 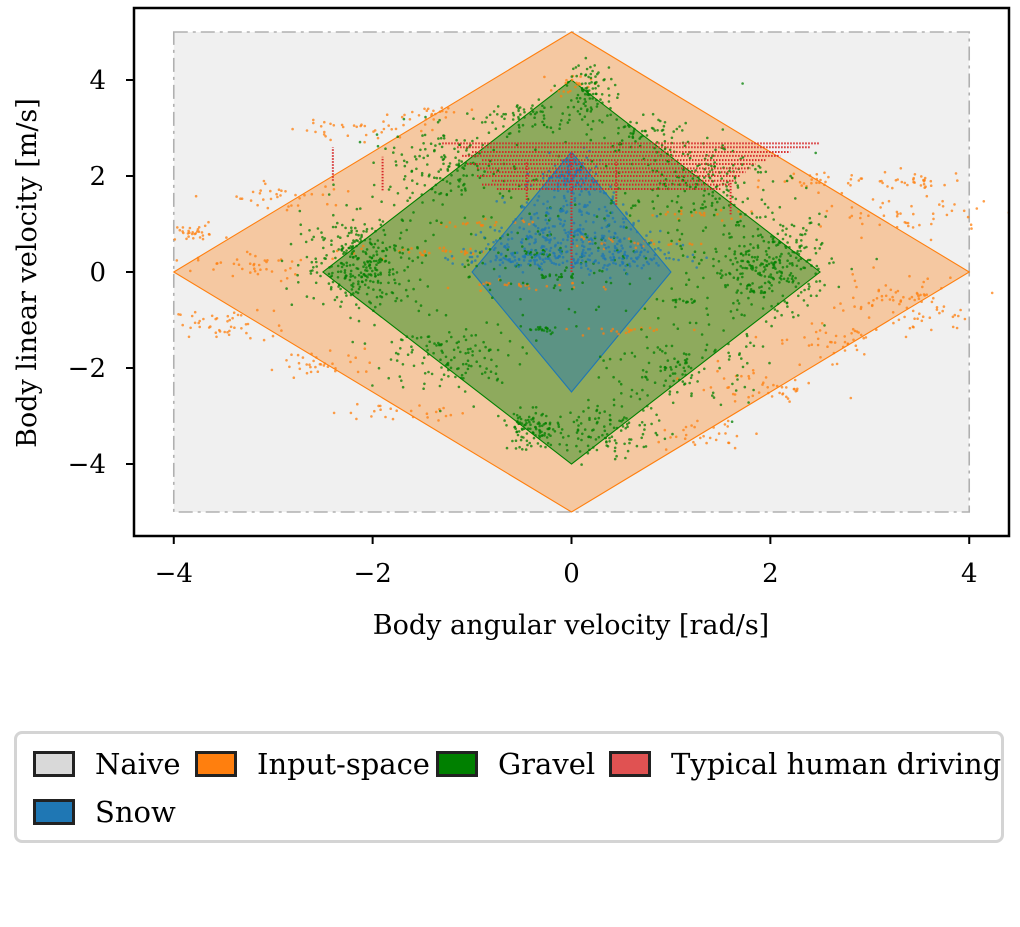 What do you see at coordinates (343, 764) in the screenshot?
I see `legend-label-input-space: Input-space` at bounding box center [343, 764].